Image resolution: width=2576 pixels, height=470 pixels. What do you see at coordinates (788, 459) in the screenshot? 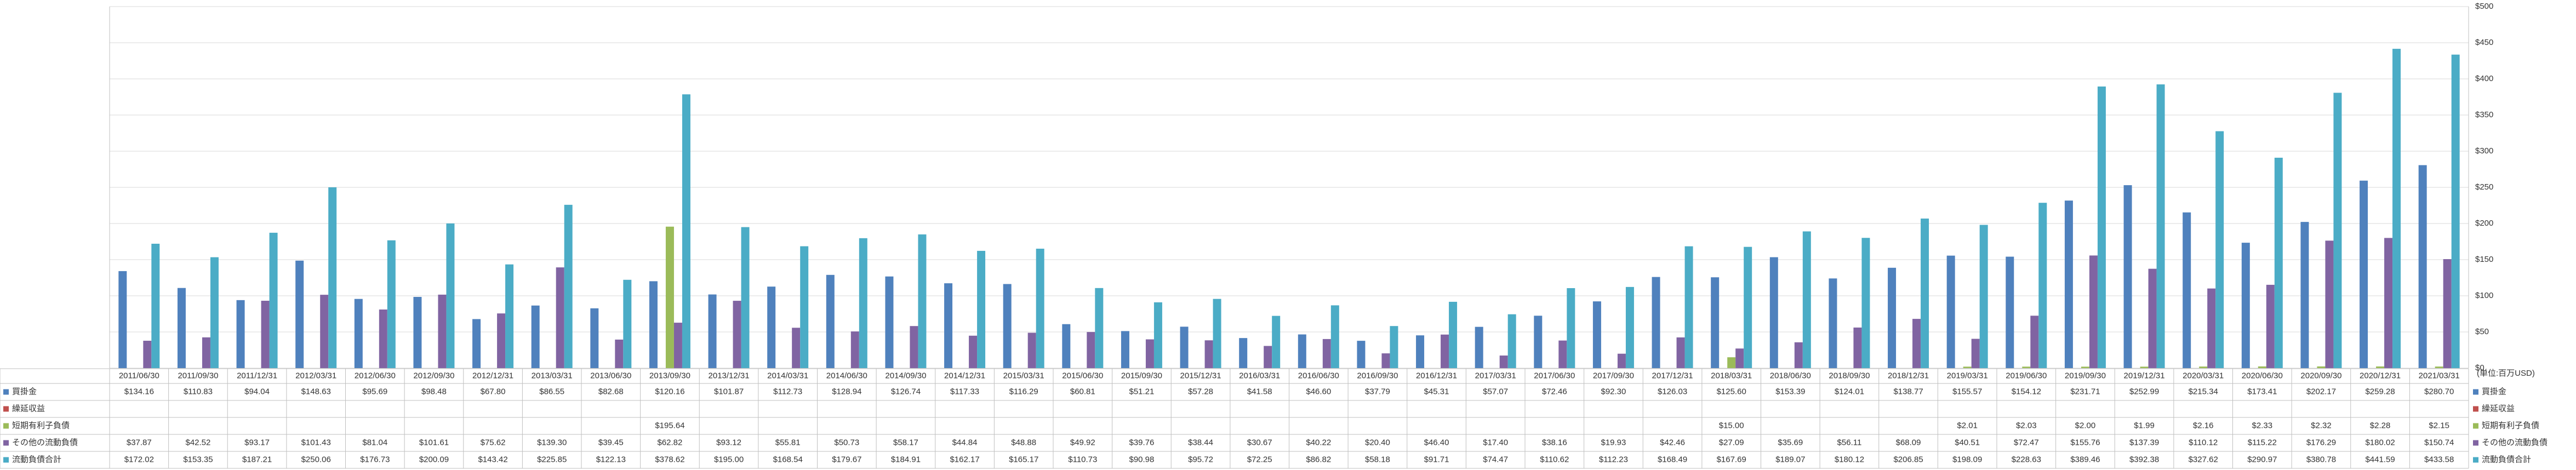
I see `table-cell: $168.54` at bounding box center [788, 459].